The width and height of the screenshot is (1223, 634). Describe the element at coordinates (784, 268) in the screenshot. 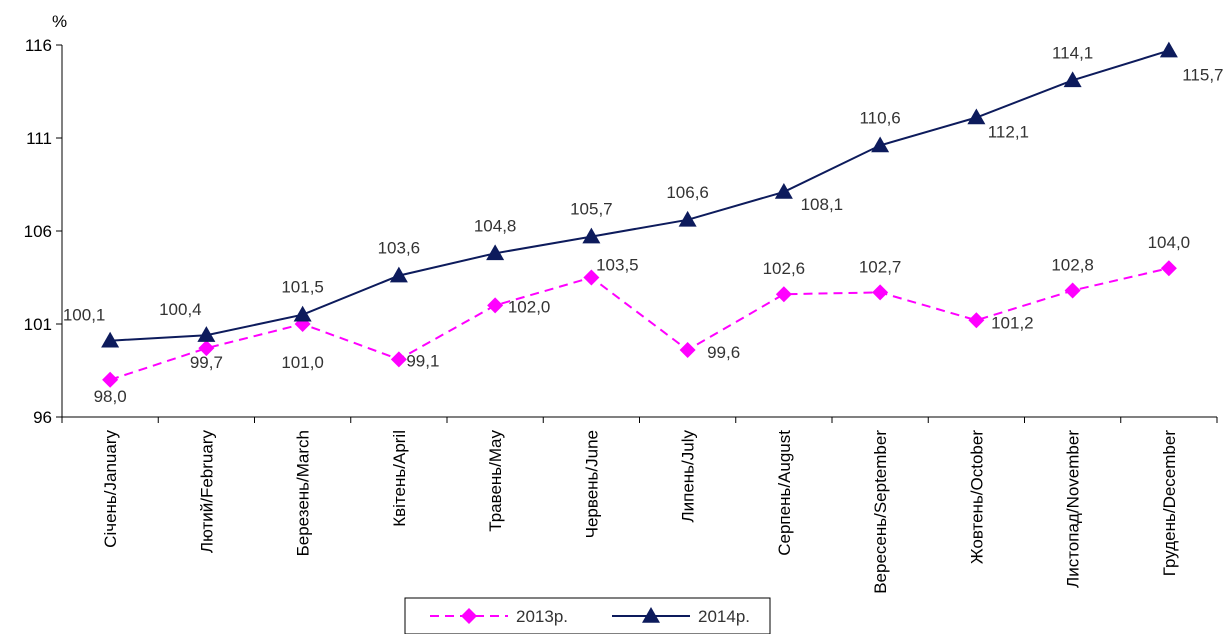

I see `data-label: 102,6` at that location.